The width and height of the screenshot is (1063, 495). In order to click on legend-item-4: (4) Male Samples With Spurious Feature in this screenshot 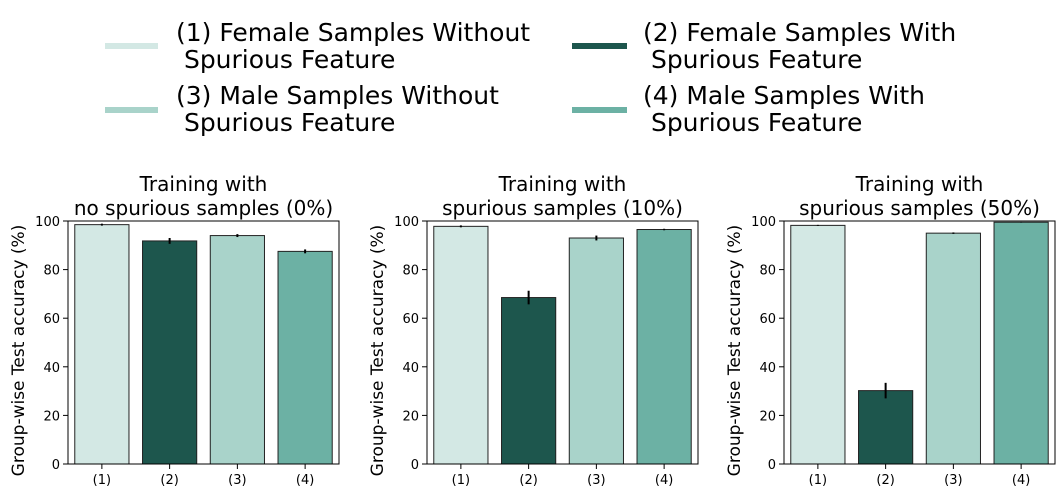, I will do `click(748, 109)`.